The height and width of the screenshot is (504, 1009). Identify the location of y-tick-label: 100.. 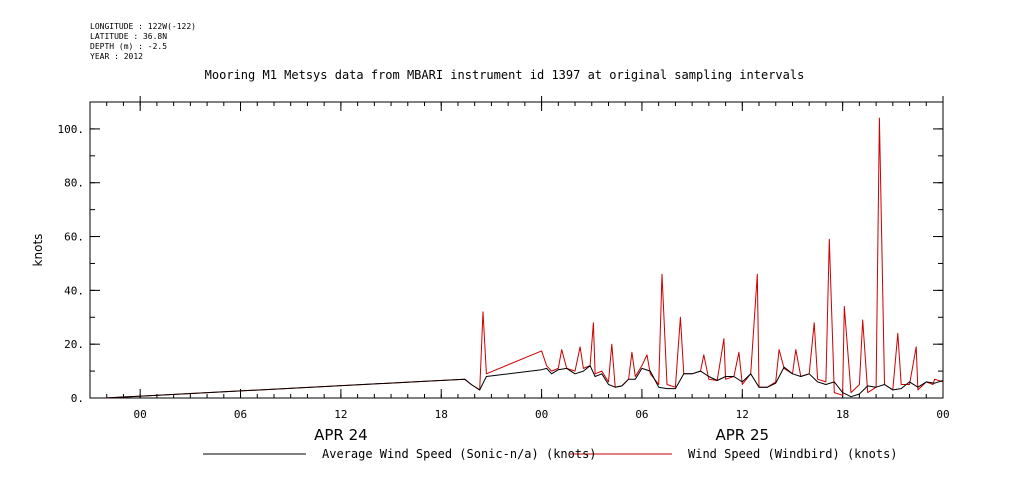
(71, 129).